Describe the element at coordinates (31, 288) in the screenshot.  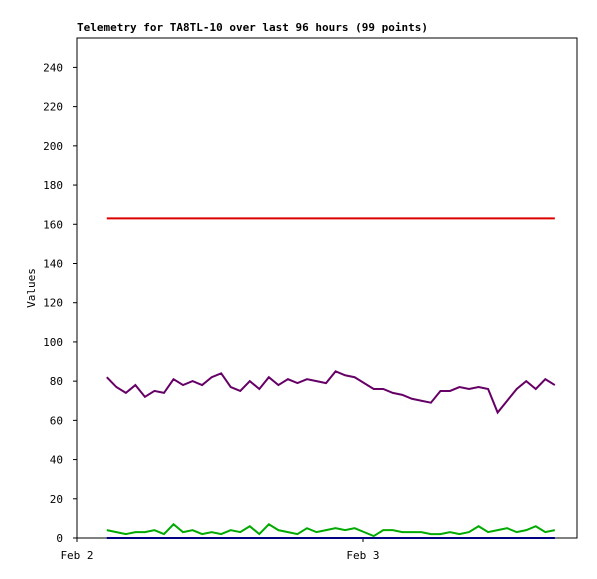
I see `y-axis-label: Values` at that location.